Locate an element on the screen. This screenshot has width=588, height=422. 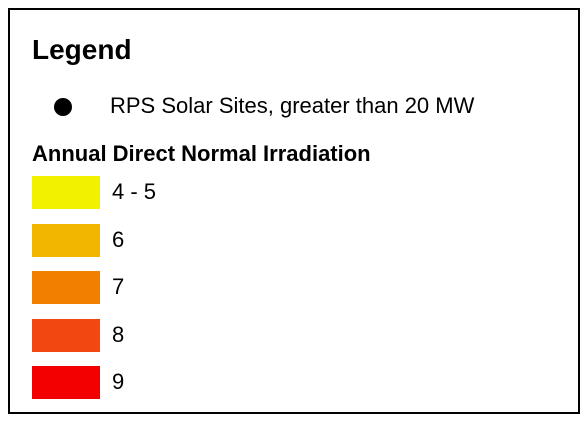
class-label: 7 is located at coordinates (118, 286).